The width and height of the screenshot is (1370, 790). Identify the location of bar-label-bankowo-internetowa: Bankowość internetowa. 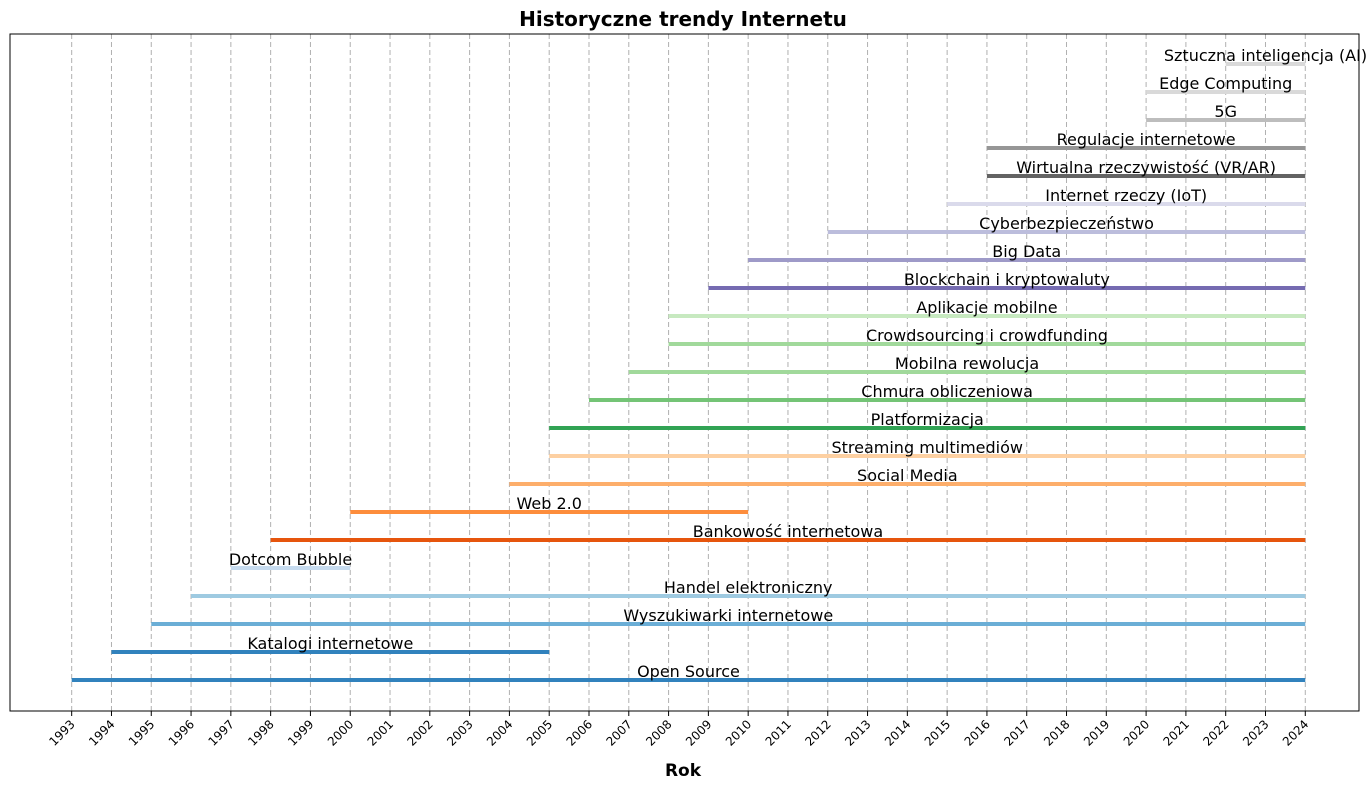
(788, 531).